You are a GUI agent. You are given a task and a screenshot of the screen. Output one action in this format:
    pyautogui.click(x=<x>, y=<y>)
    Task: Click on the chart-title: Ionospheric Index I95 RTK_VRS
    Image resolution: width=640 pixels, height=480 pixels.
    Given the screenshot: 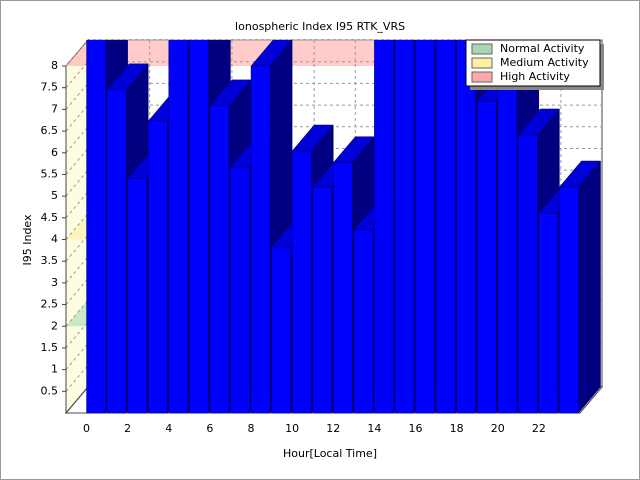 What is the action you would take?
    pyautogui.click(x=320, y=26)
    